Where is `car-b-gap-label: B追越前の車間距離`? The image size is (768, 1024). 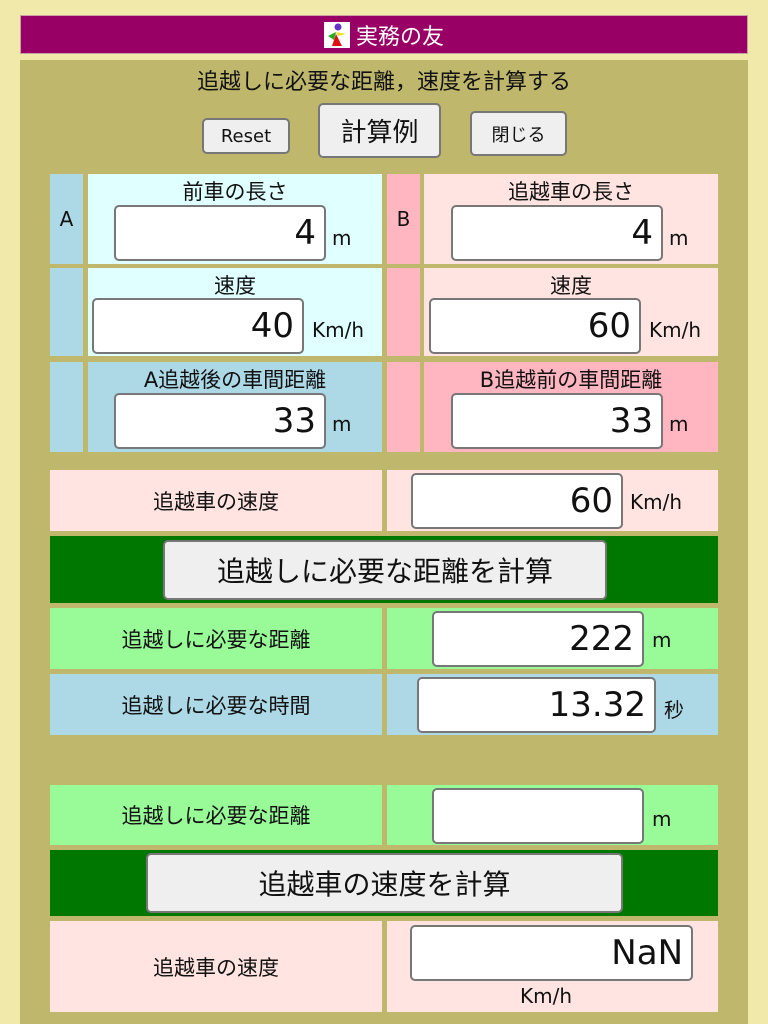
car-b-gap-label: B追越前の車間距離 is located at coordinates (571, 380).